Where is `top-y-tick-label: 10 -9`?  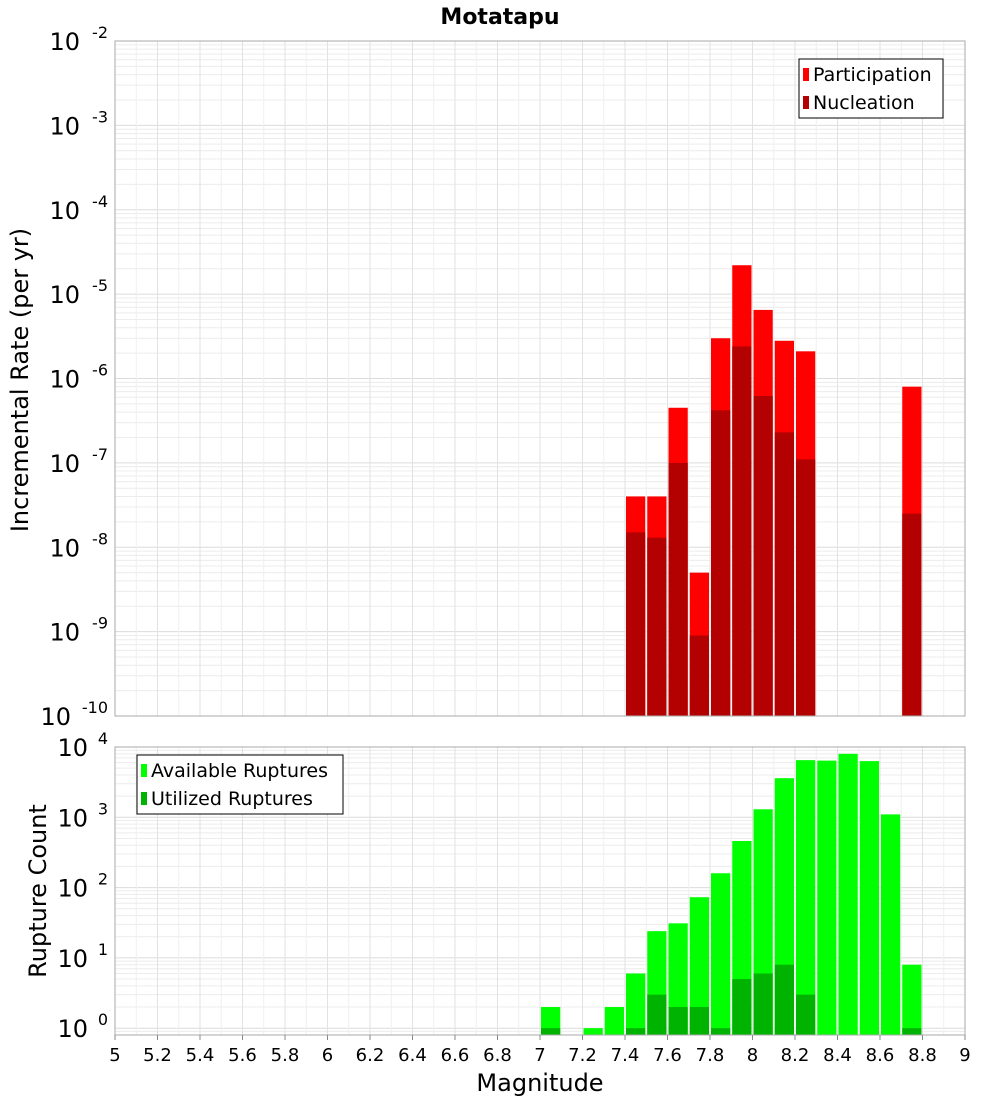 top-y-tick-label: 10 -9 is located at coordinates (78, 630).